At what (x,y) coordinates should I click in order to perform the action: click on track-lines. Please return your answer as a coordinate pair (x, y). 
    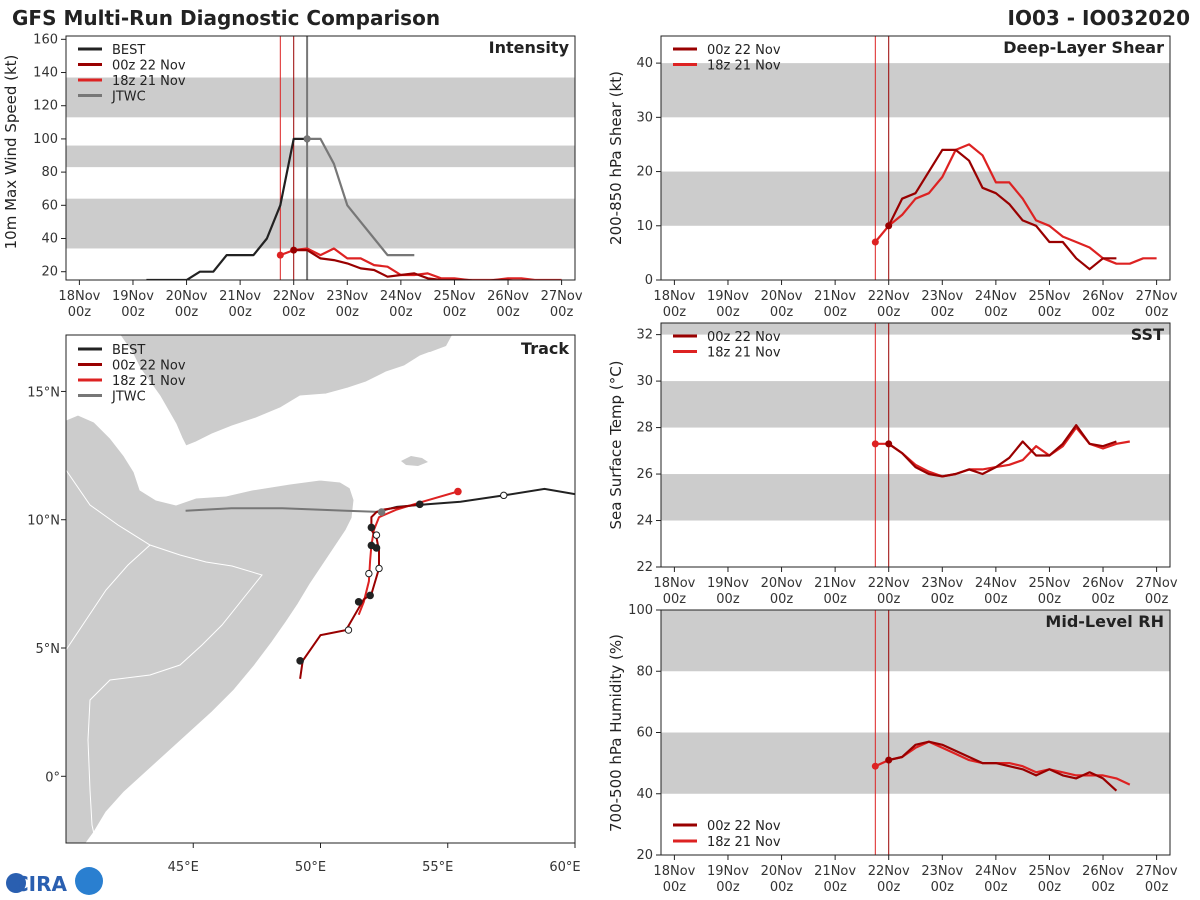
    Looking at the image, I should click on (380, 583).